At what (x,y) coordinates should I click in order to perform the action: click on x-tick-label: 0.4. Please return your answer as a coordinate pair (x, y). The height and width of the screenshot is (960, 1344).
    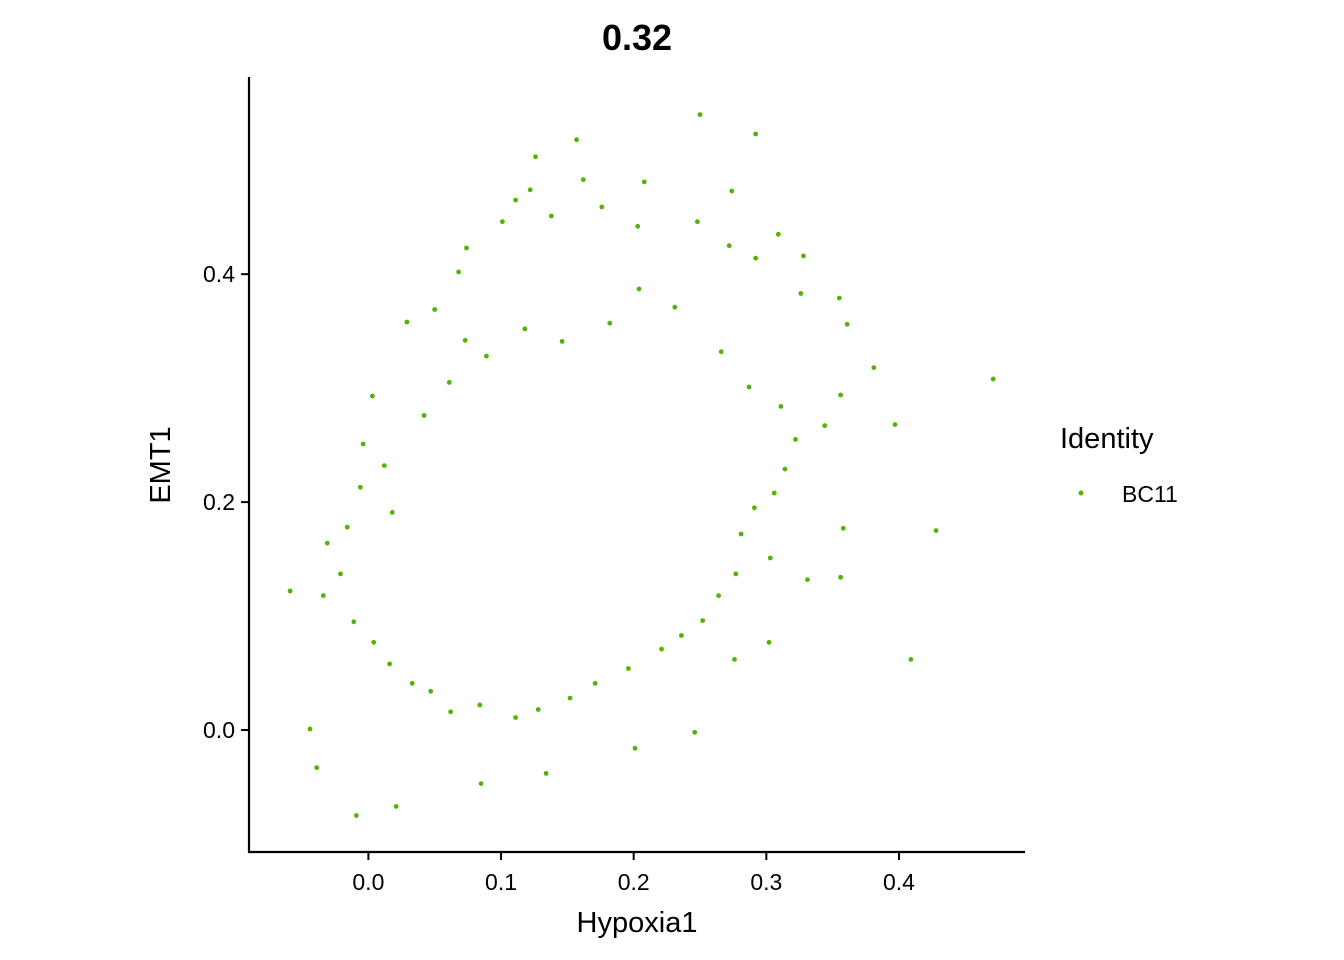
    Looking at the image, I should click on (899, 882).